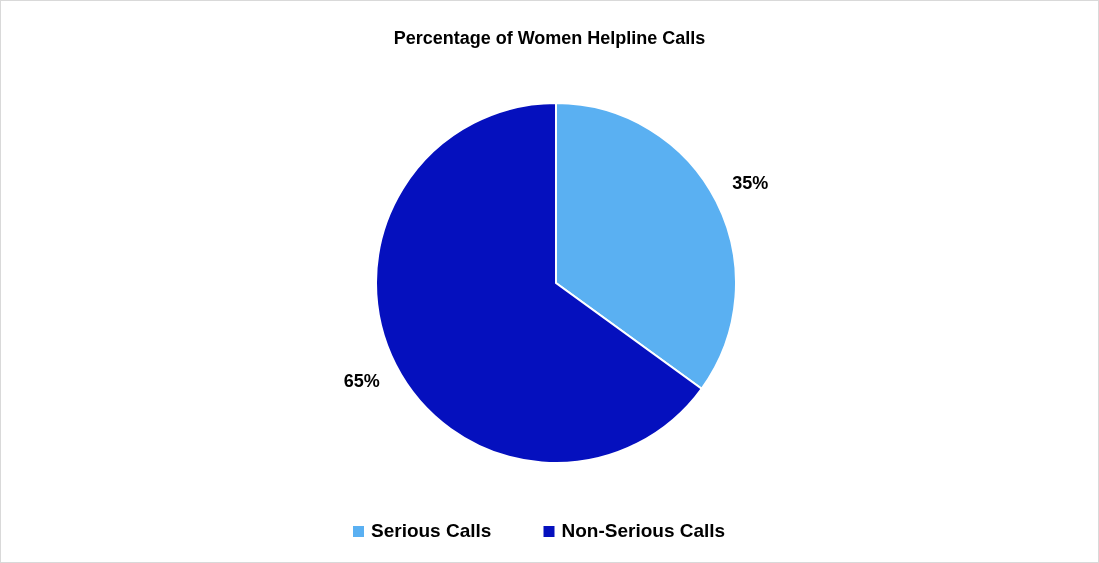 The image size is (1099, 563). Describe the element at coordinates (549, 38) in the screenshot. I see `chart-title: Percentage of Women Helpline Calls` at that location.